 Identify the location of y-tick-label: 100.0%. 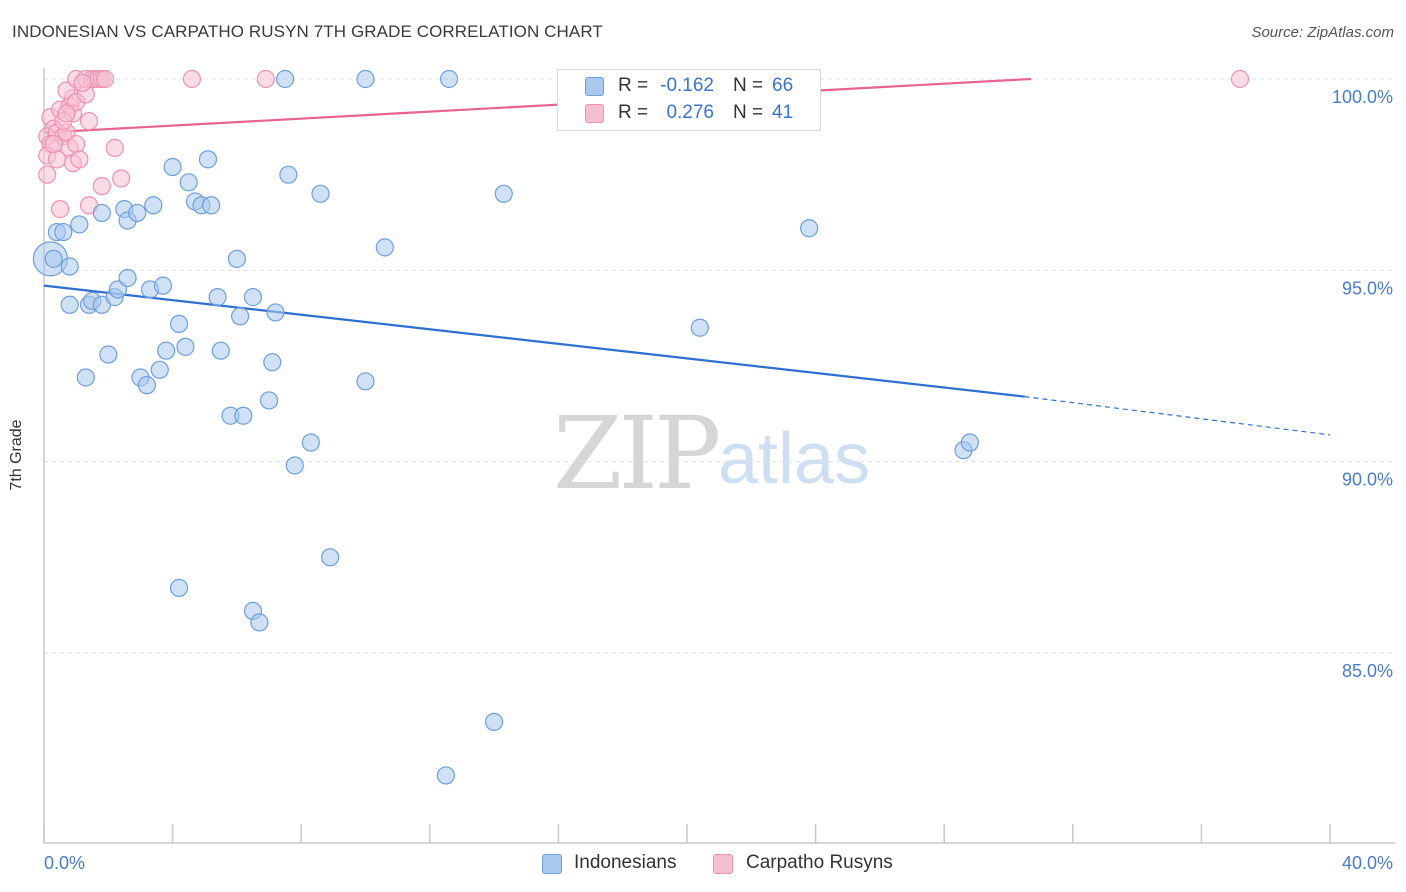
(1362, 97).